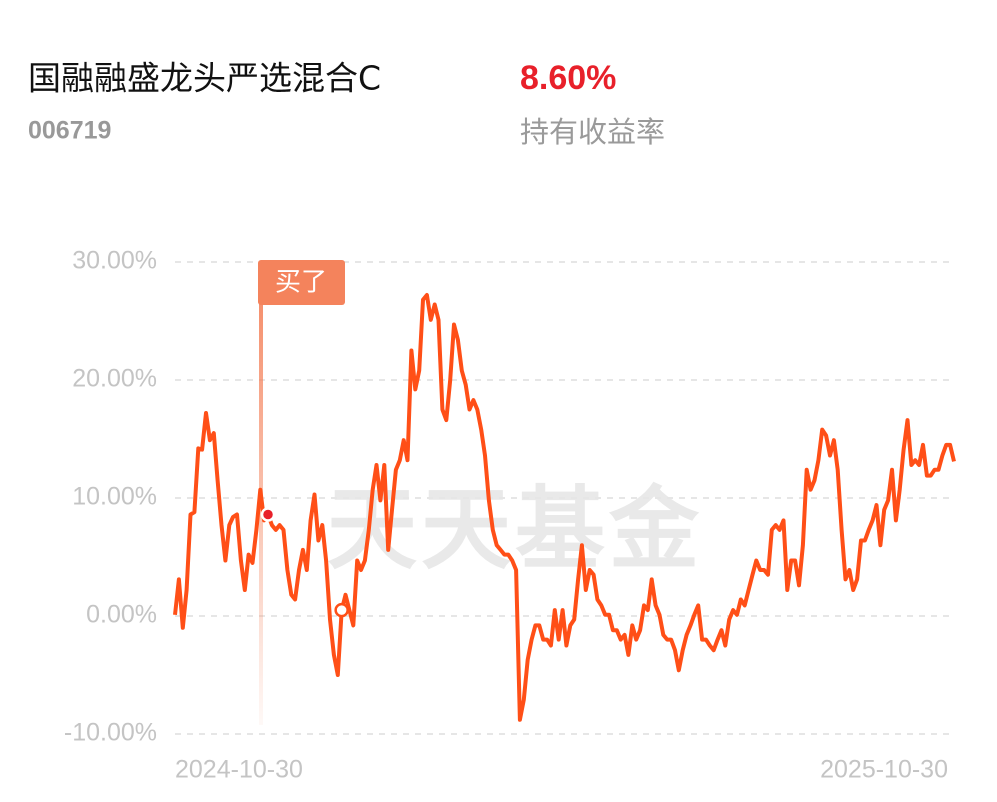  I want to click on buy-tag, so click(301, 282).